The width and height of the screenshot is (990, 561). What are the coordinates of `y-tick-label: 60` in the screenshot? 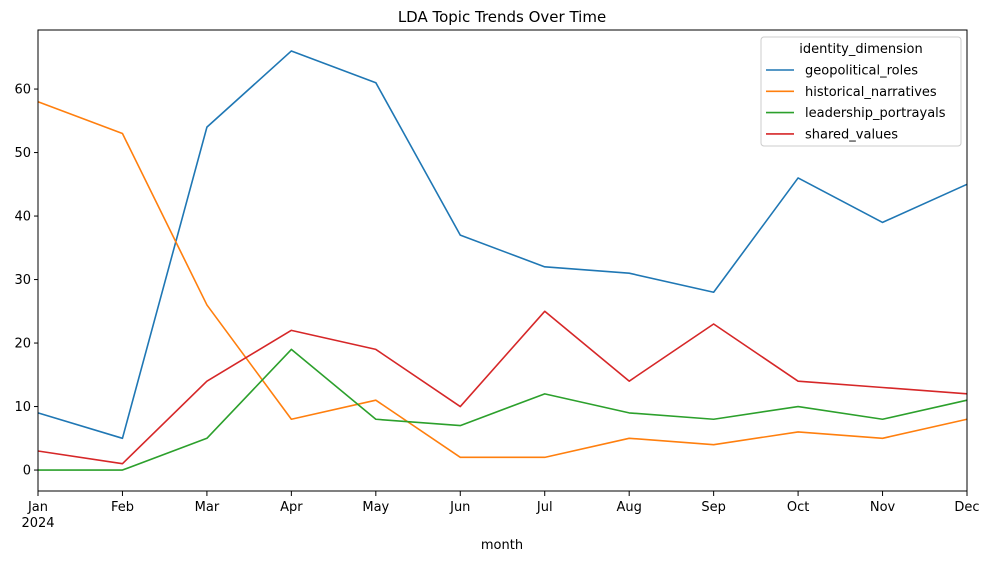 It's located at (22, 90).